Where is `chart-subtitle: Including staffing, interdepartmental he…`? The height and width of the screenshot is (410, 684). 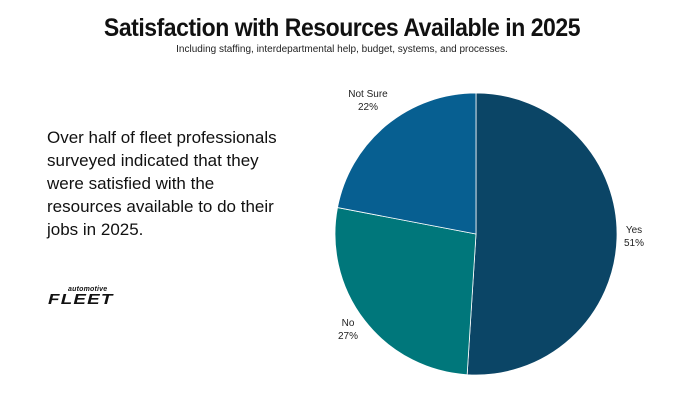 chart-subtitle: Including staffing, interdepartmental he… is located at coordinates (342, 49).